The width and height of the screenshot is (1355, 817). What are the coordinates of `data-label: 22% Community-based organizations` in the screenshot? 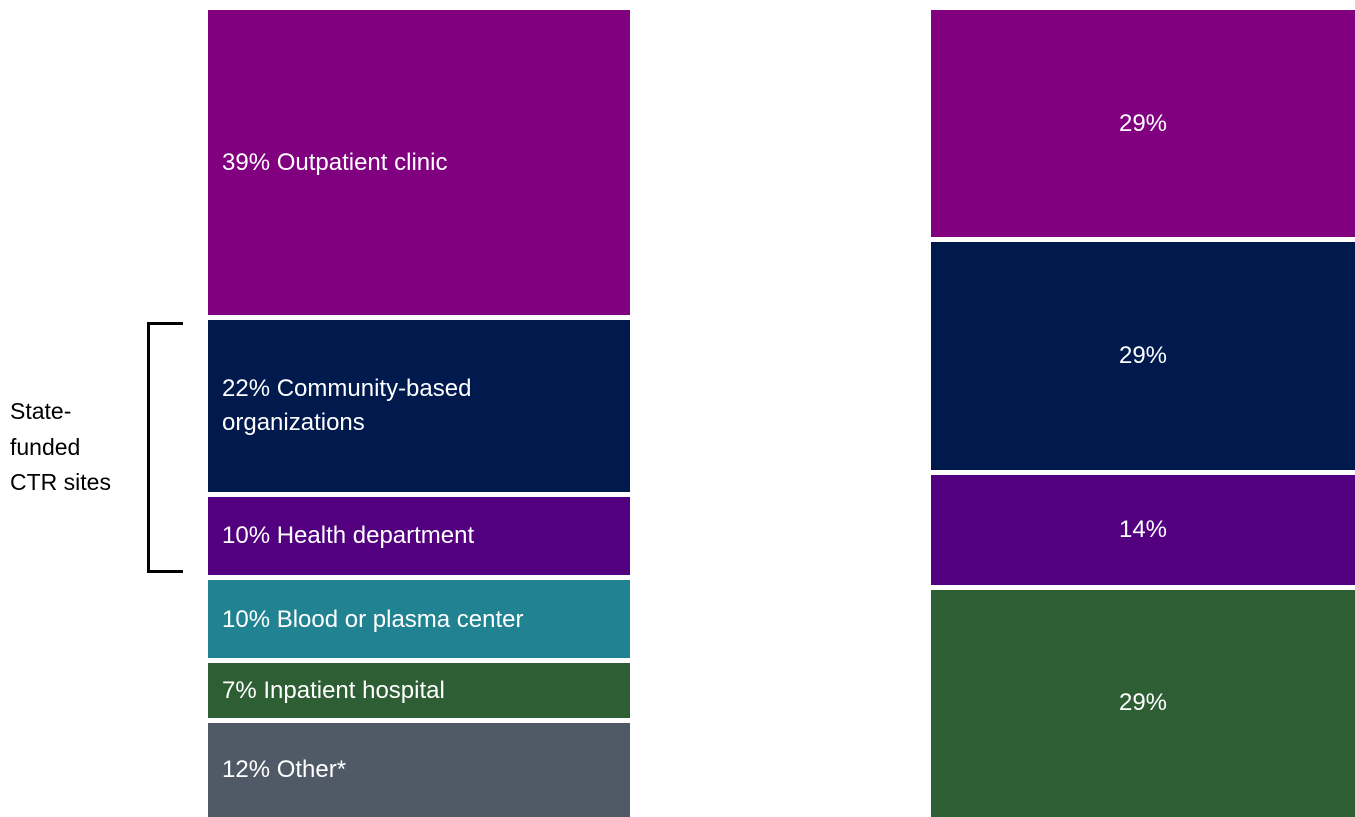 It's located at (347, 405).